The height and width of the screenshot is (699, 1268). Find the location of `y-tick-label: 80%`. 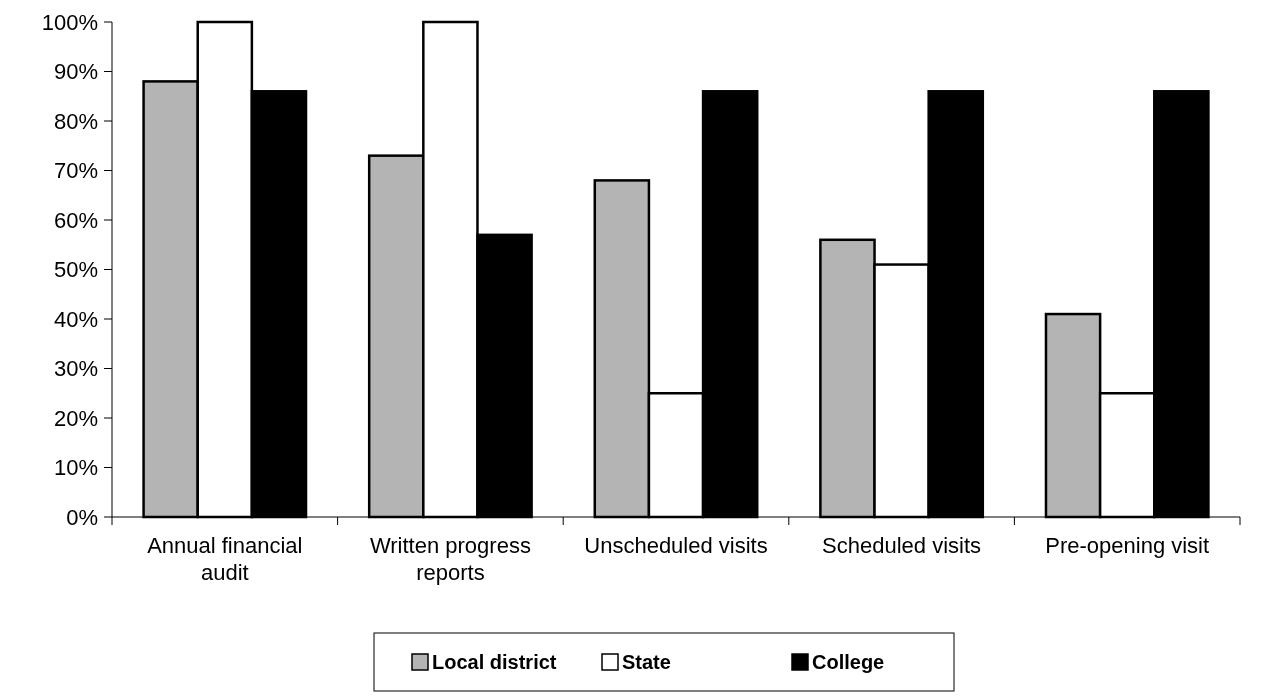

y-tick-label: 80% is located at coordinates (75, 121).